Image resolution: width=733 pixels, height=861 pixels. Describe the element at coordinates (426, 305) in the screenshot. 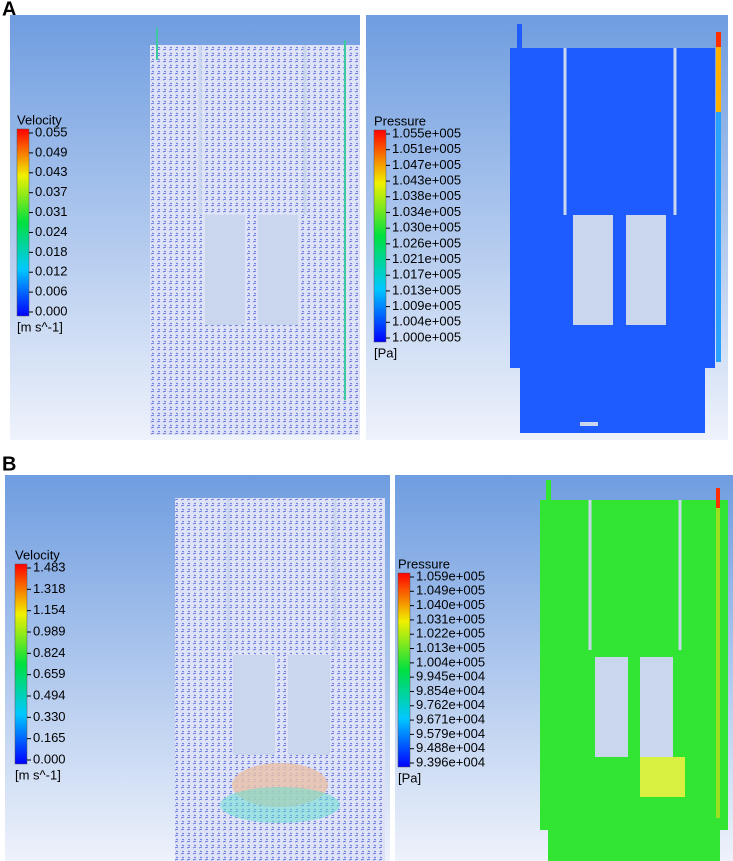

I see `tick-label: 1.009e+005` at that location.